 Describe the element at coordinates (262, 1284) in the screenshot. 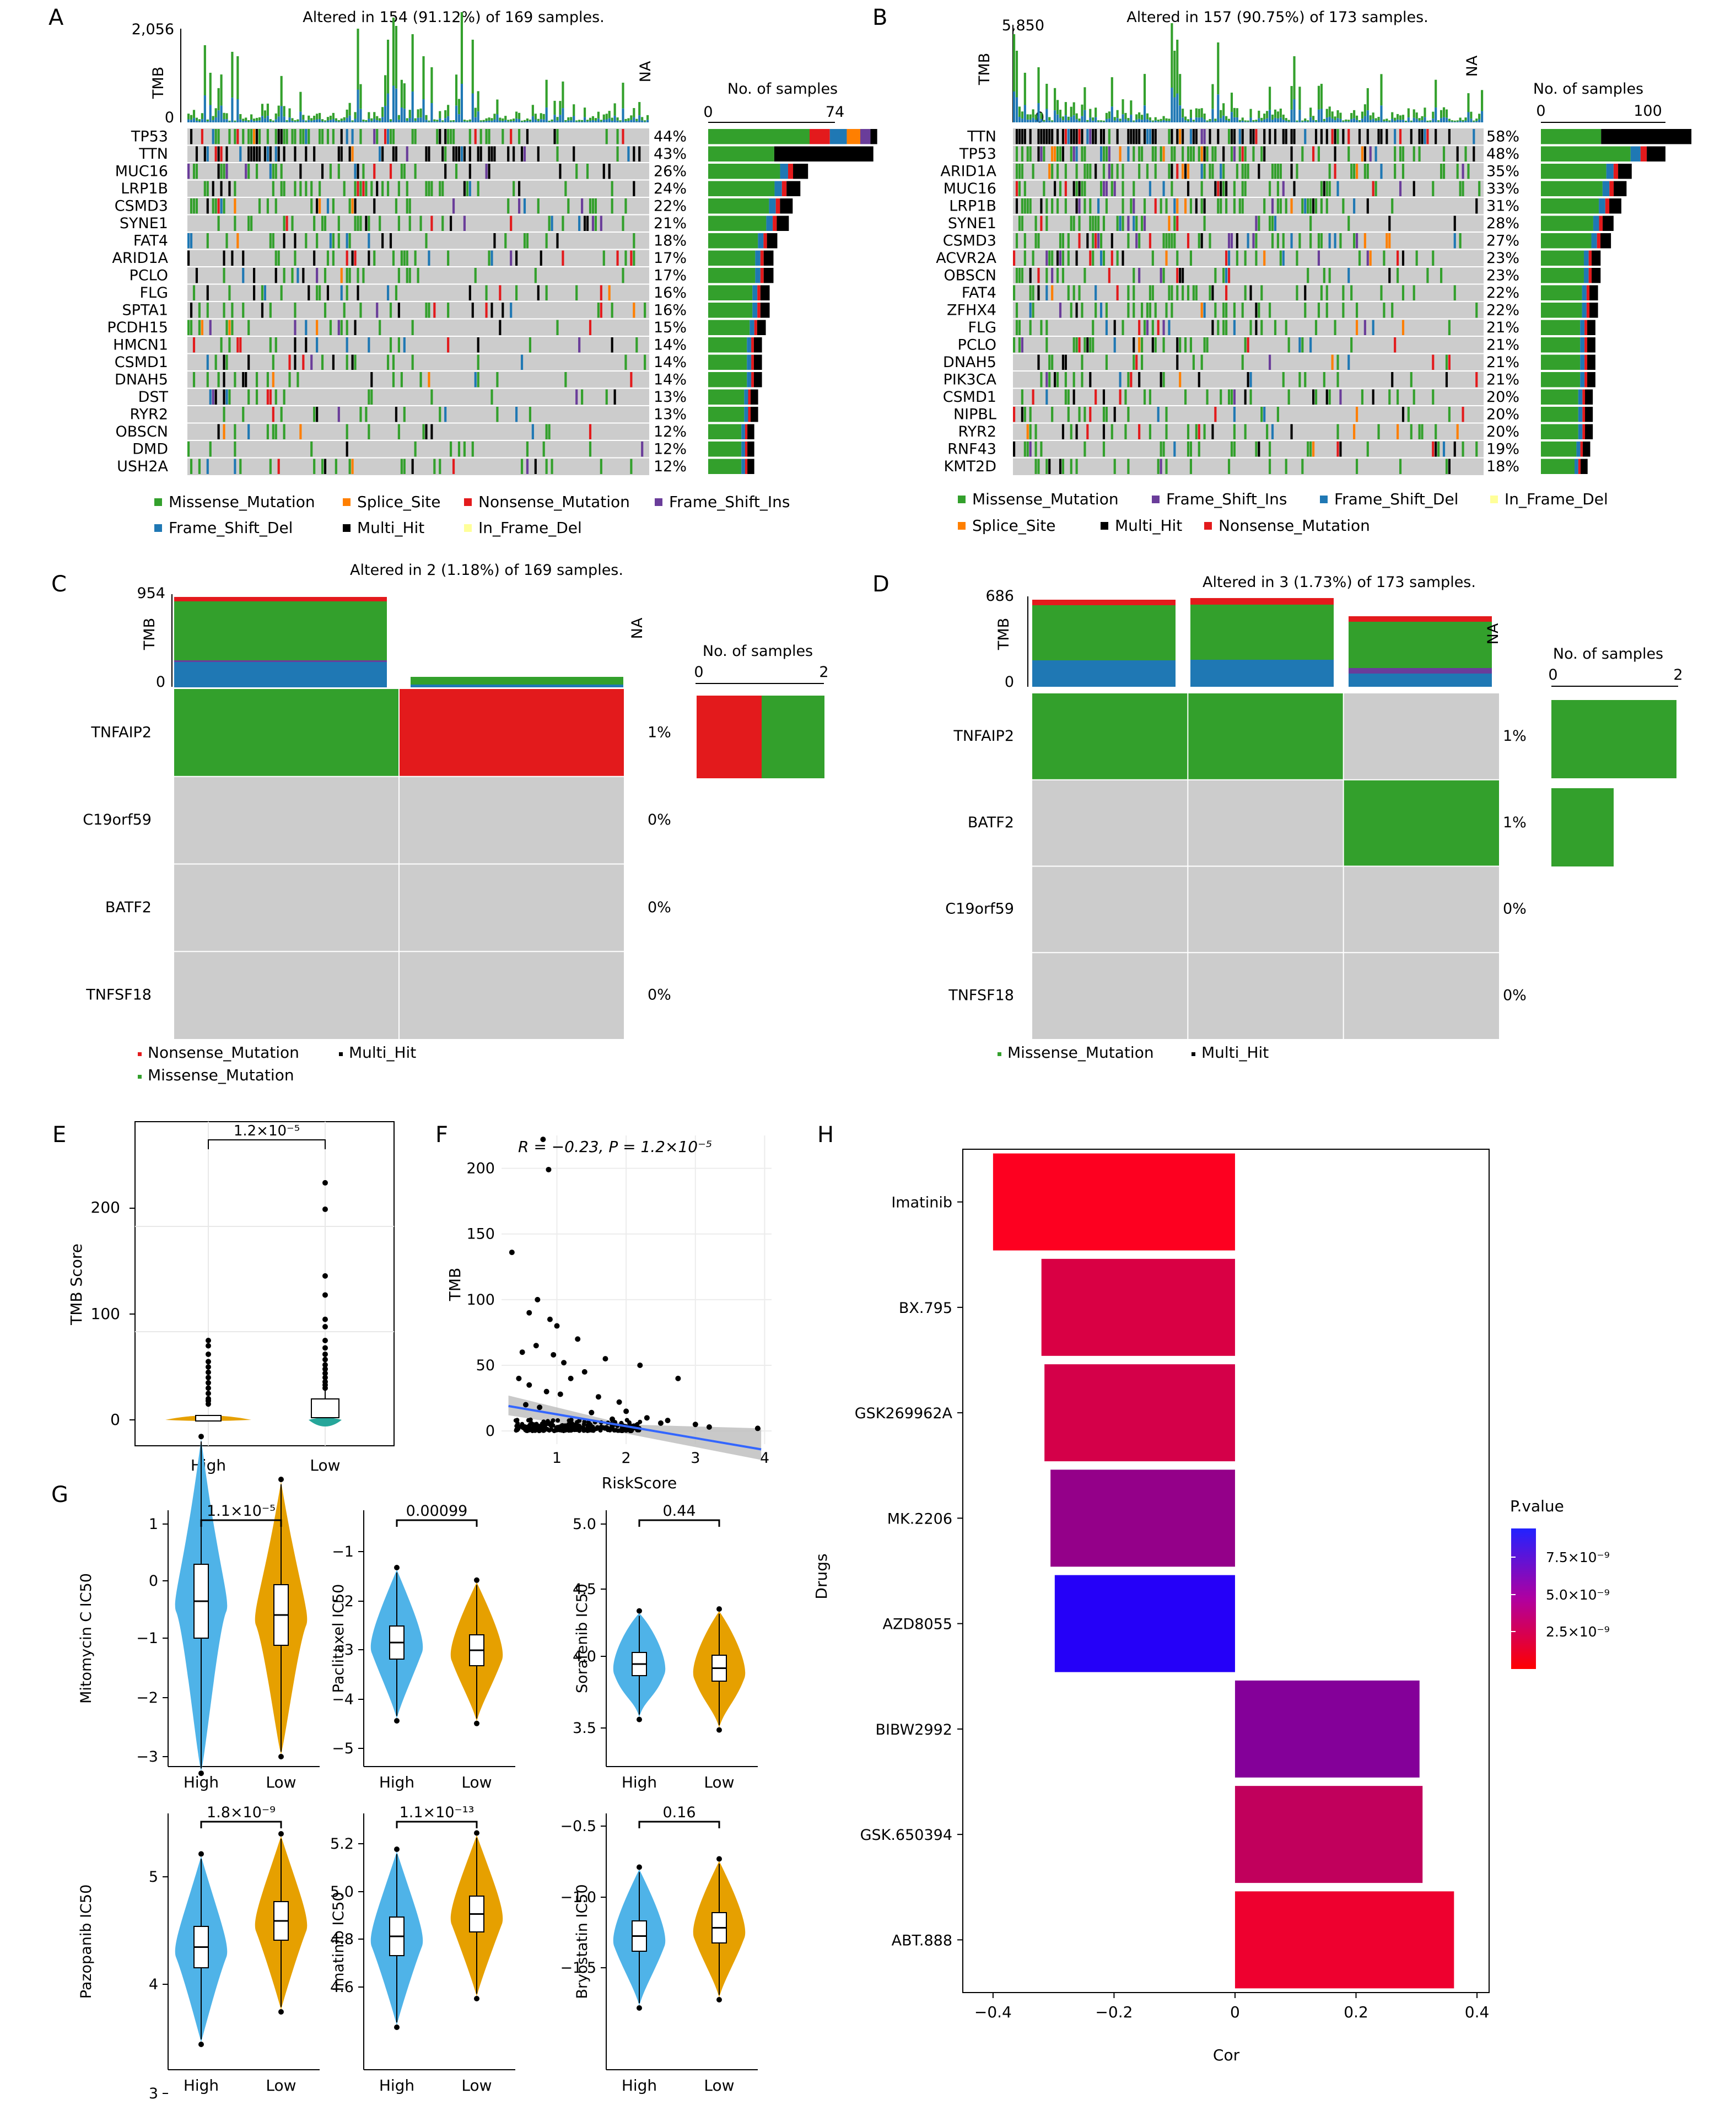

I see `panel-e-boxplot` at that location.